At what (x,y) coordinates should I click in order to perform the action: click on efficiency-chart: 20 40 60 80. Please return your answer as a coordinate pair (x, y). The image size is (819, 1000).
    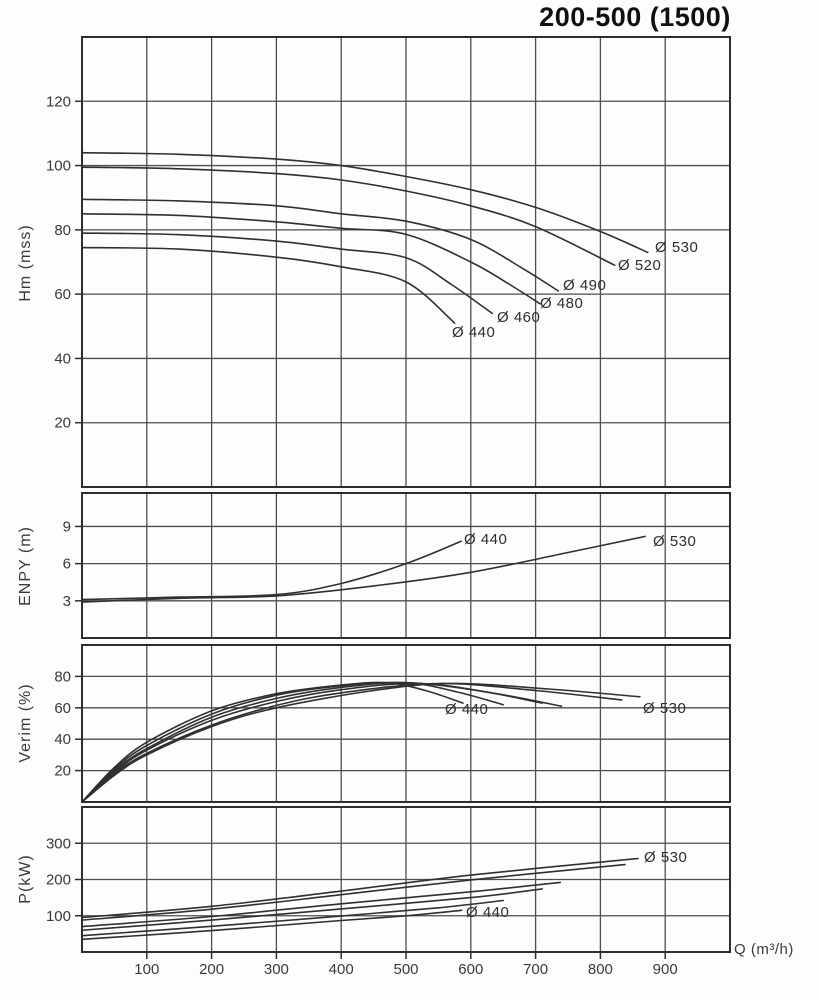
    Looking at the image, I should click on (392, 723).